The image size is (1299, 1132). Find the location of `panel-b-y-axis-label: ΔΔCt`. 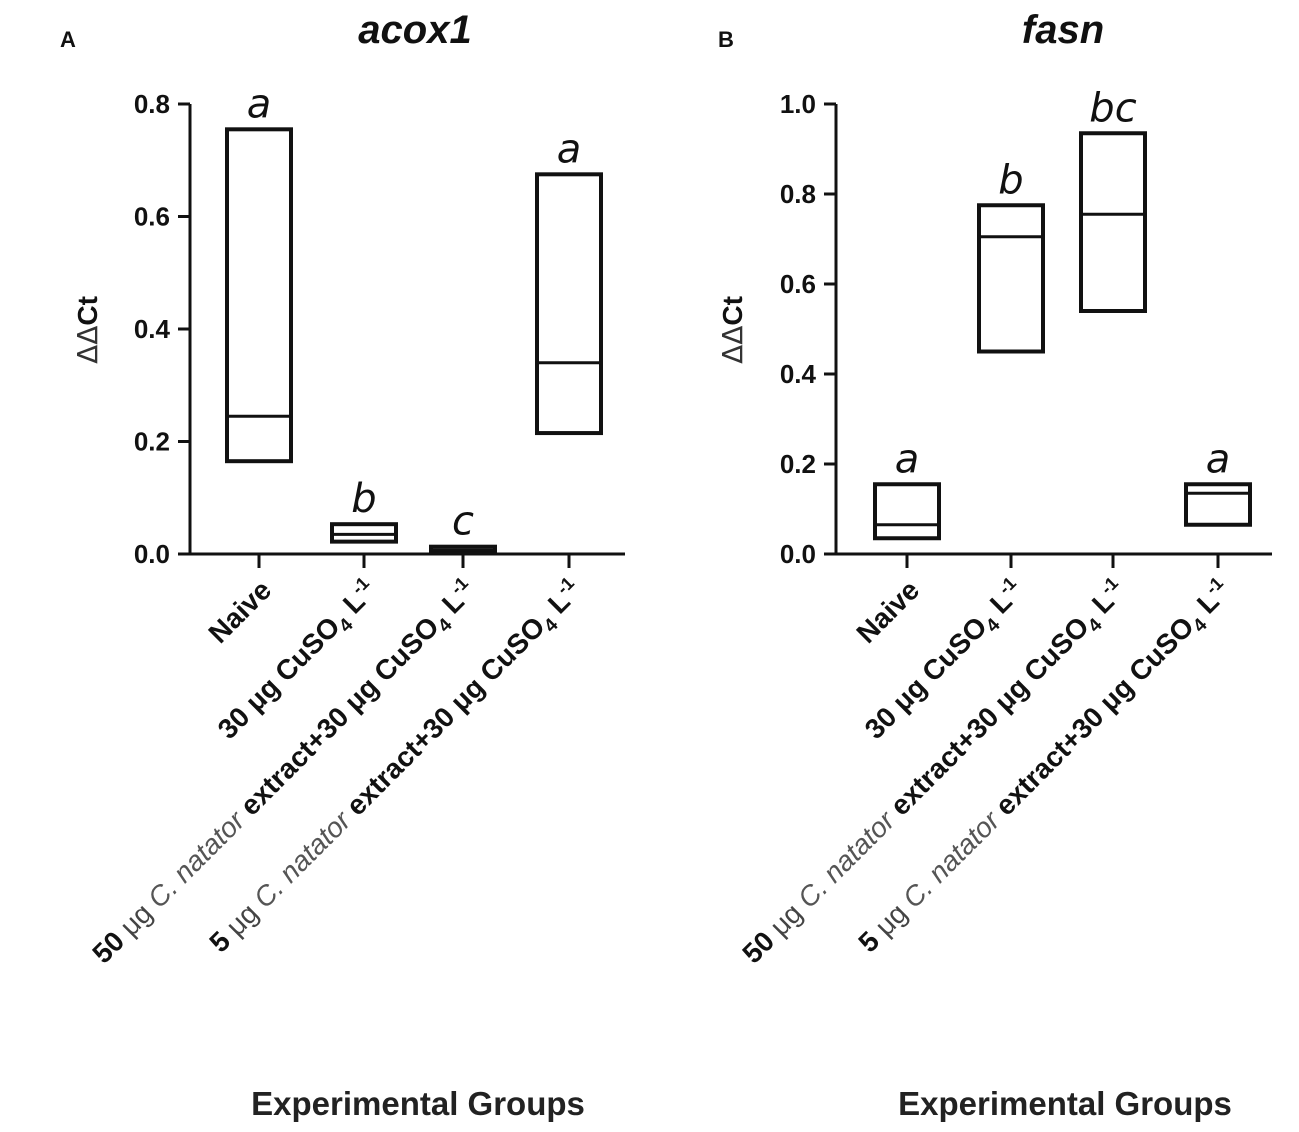

panel-b-y-axis-label: ΔΔCt is located at coordinates (732, 330).